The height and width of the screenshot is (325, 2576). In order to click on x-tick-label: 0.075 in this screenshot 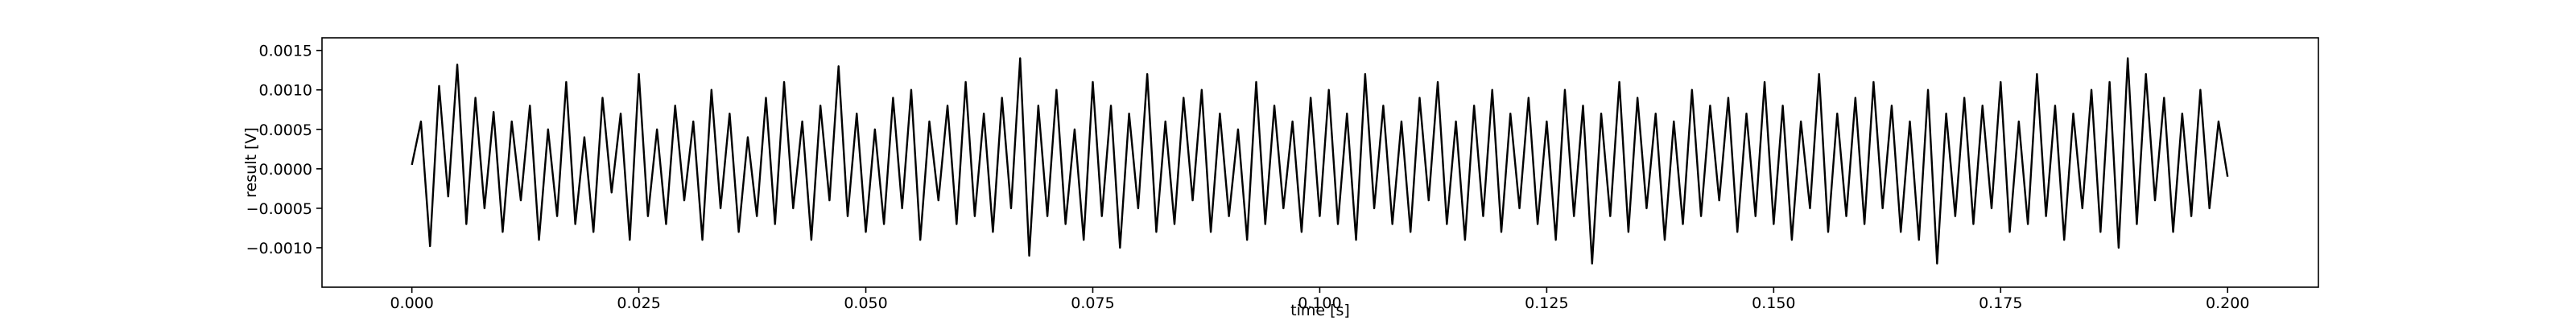, I will do `click(1092, 303)`.